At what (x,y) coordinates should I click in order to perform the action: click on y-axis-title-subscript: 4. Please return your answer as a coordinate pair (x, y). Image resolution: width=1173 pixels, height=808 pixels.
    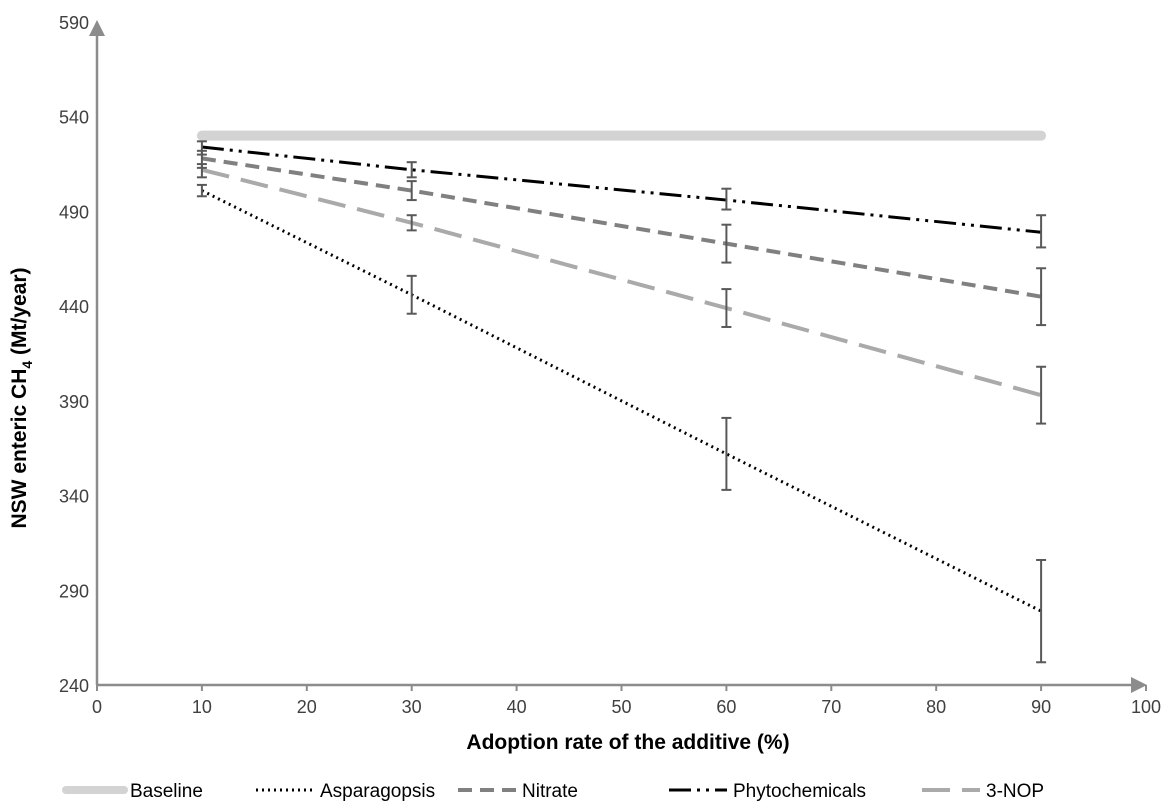
    Looking at the image, I should click on (27, 365).